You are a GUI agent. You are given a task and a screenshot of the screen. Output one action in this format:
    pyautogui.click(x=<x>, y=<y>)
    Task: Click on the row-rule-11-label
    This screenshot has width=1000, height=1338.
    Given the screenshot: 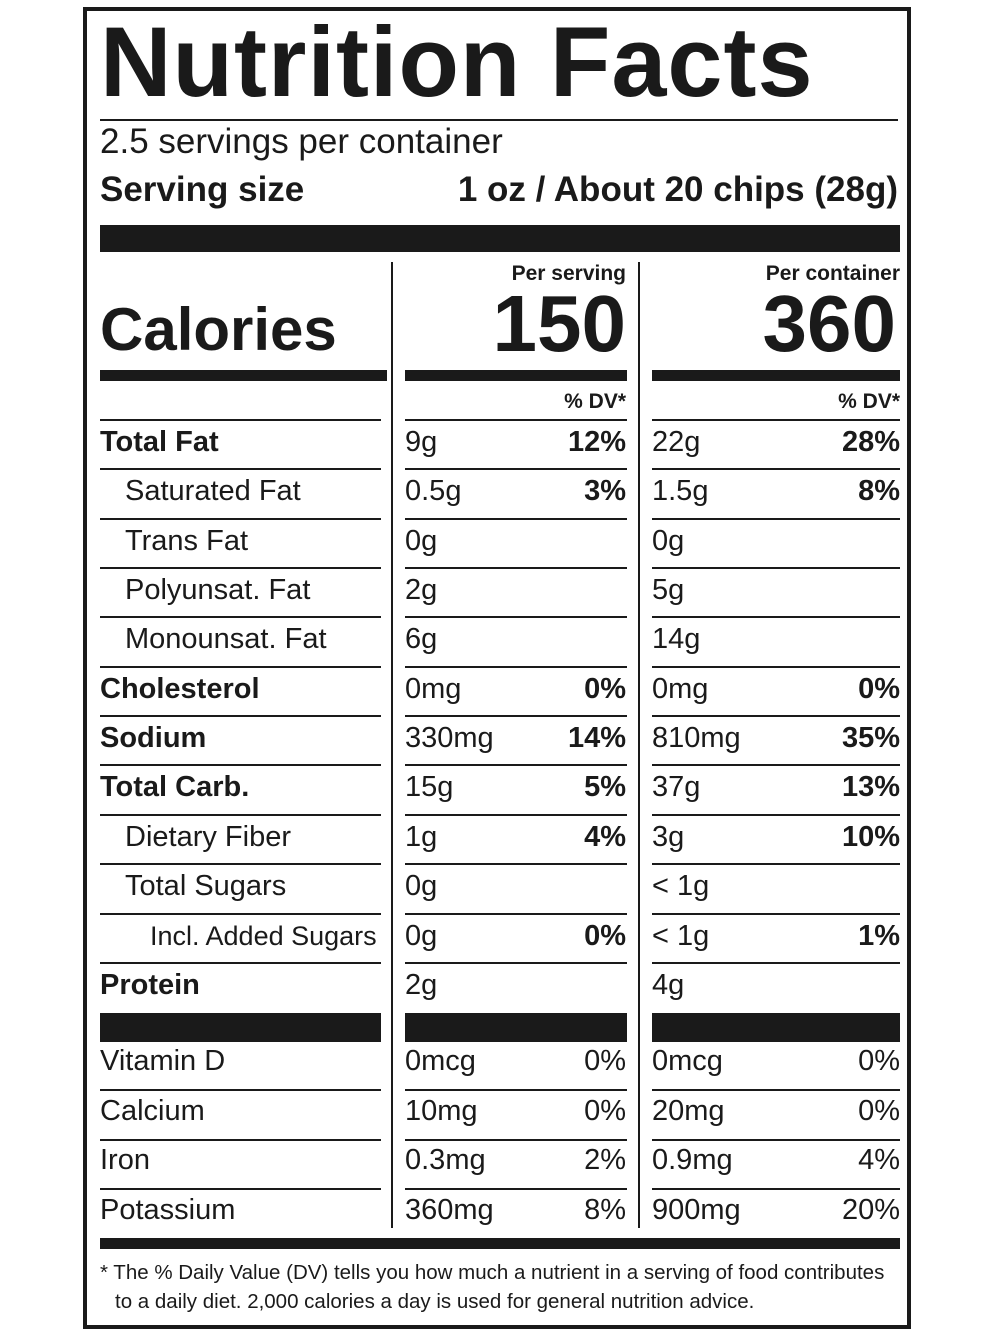 What is the action you would take?
    pyautogui.click(x=240, y=963)
    